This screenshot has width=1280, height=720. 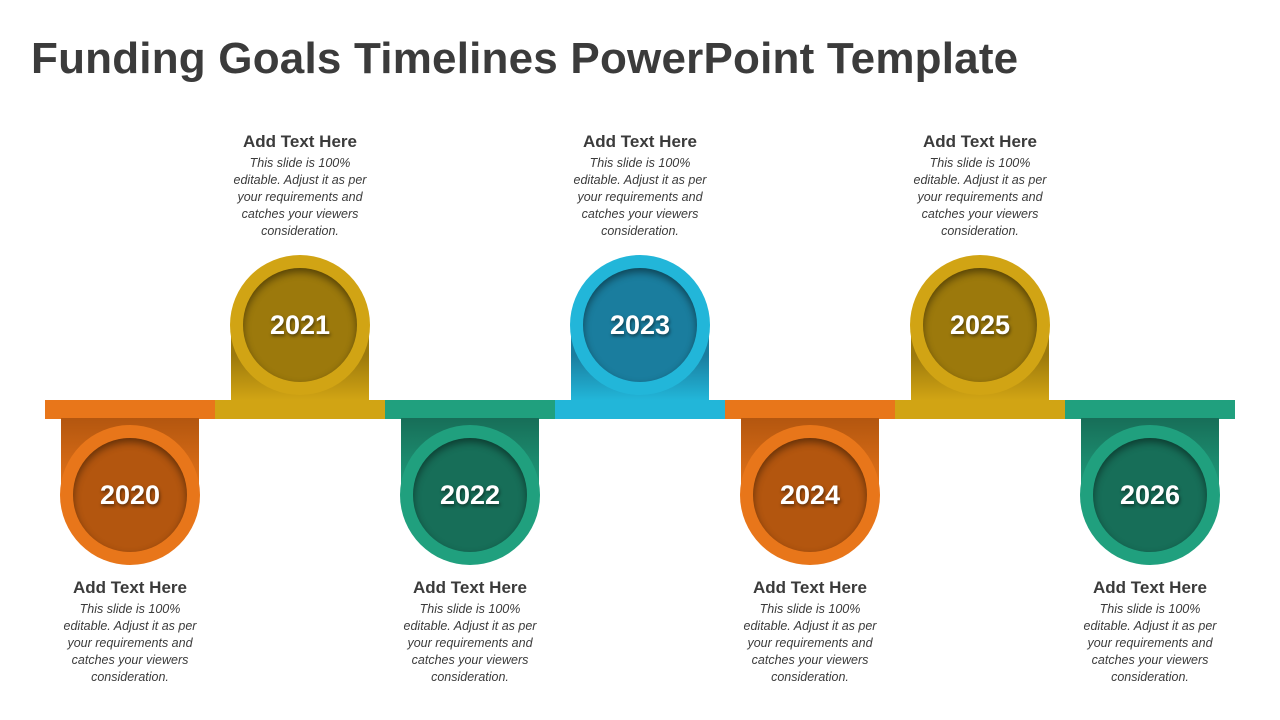 I want to click on year-label: 2025, so click(x=980, y=325).